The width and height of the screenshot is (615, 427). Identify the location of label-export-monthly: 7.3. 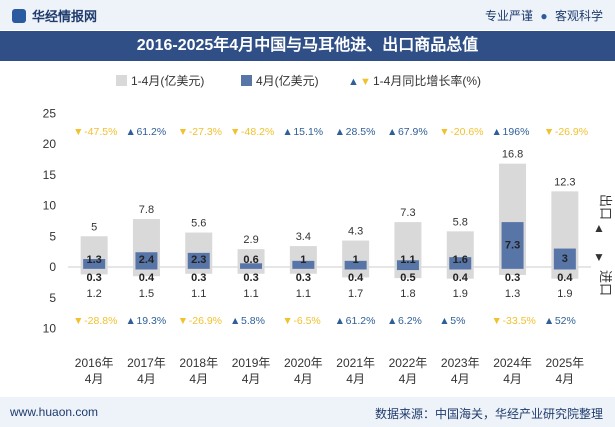
(512, 246).